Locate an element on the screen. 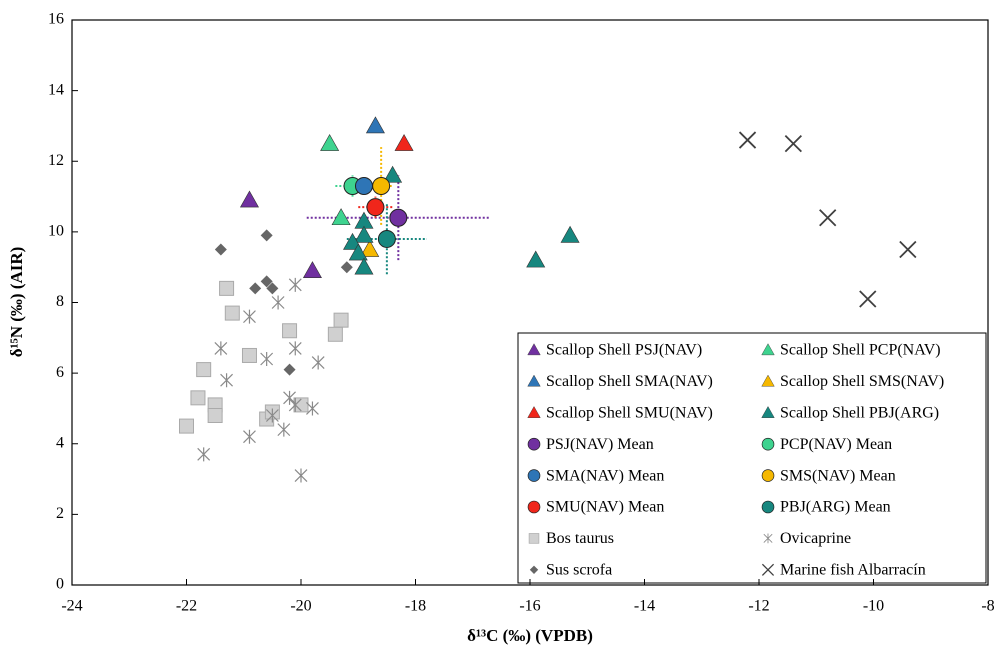 The image size is (994, 650). legend-label: SMA(NAV) Mean is located at coordinates (605, 475).